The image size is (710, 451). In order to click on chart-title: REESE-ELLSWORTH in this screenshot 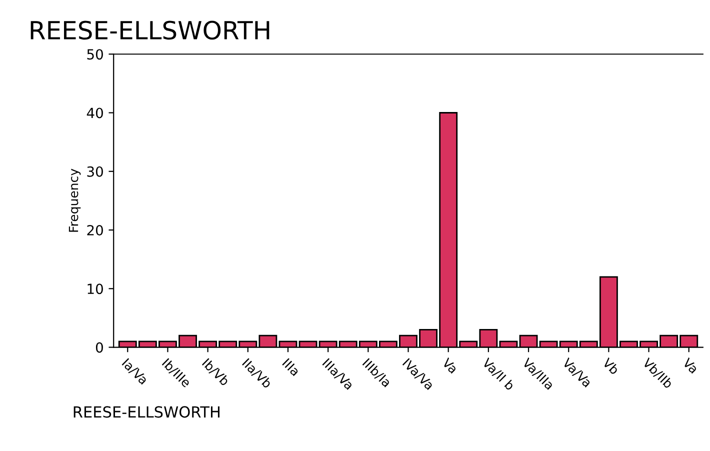, I will do `click(150, 30)`.